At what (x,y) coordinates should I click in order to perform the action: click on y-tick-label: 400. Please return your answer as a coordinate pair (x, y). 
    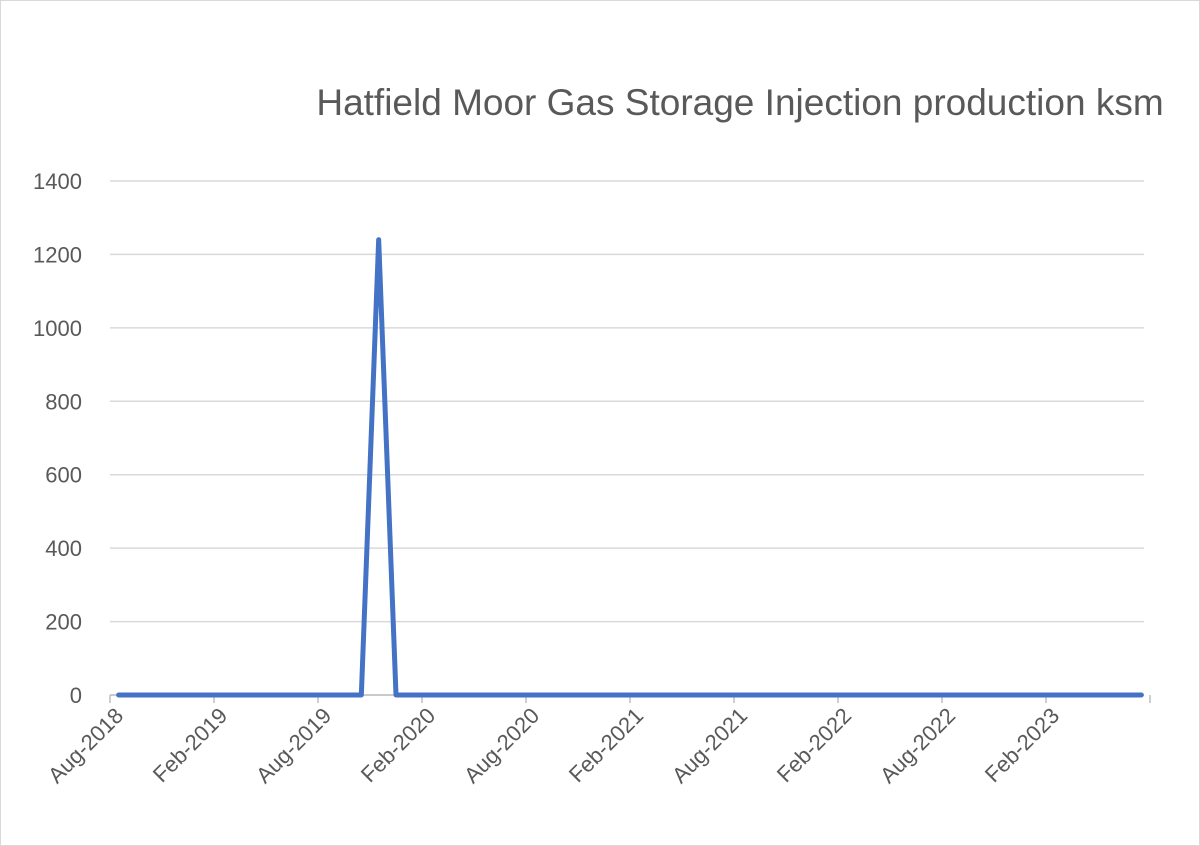
    Looking at the image, I should click on (63, 548).